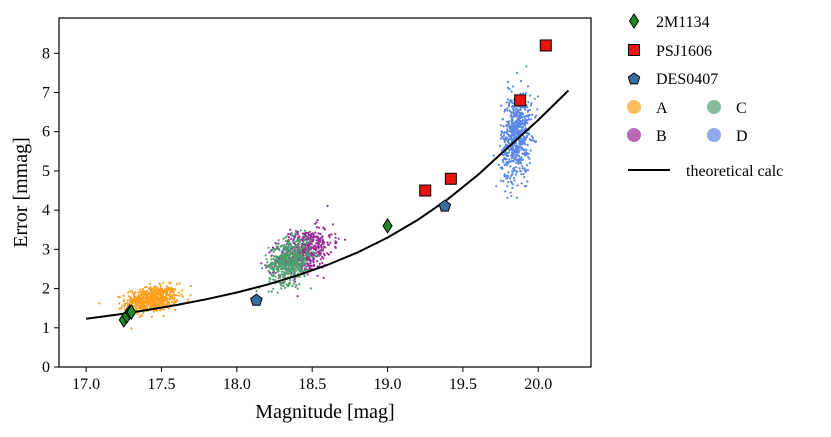  Describe the element at coordinates (46, 53) in the screenshot. I see `y-tick-label: 8` at that location.